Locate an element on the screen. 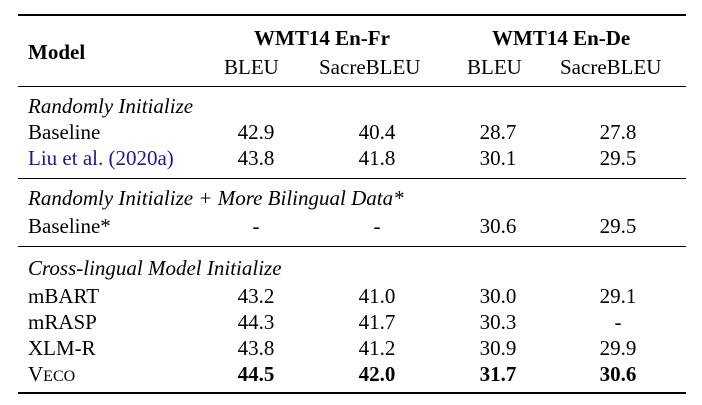 This screenshot has height=405, width=702. cell-bleu-en-fr: - is located at coordinates (256, 226).